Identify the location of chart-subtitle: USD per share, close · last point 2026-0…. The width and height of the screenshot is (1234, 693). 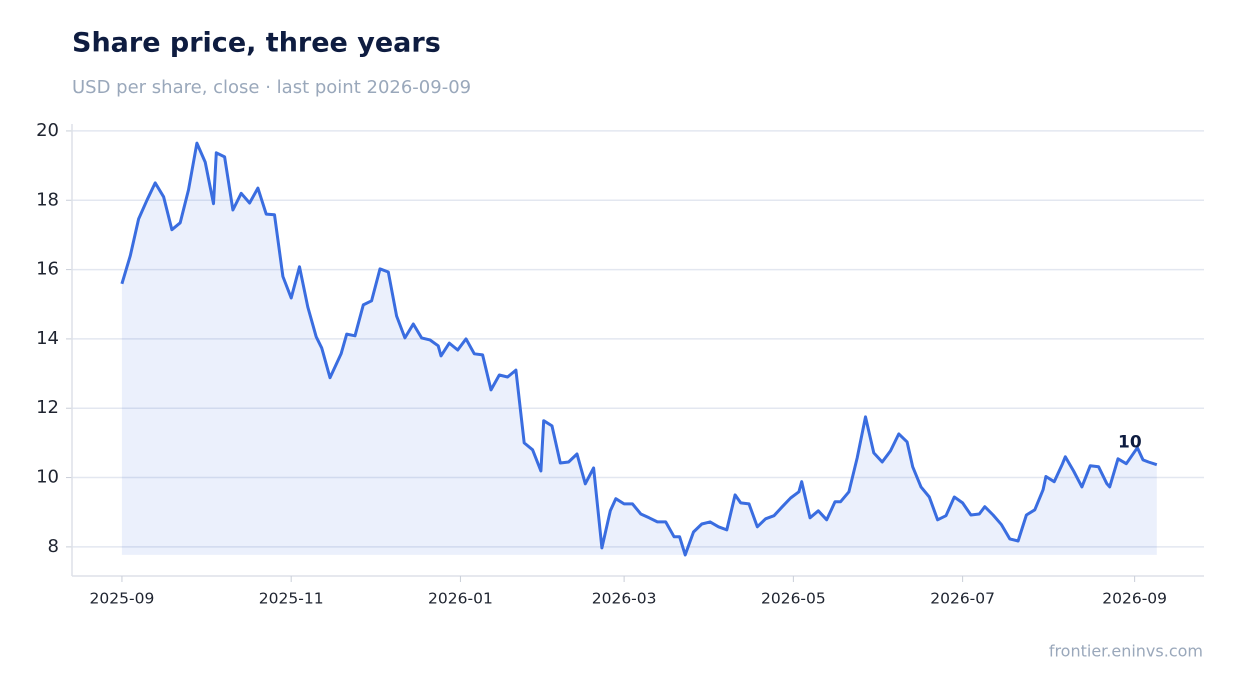
(271, 87).